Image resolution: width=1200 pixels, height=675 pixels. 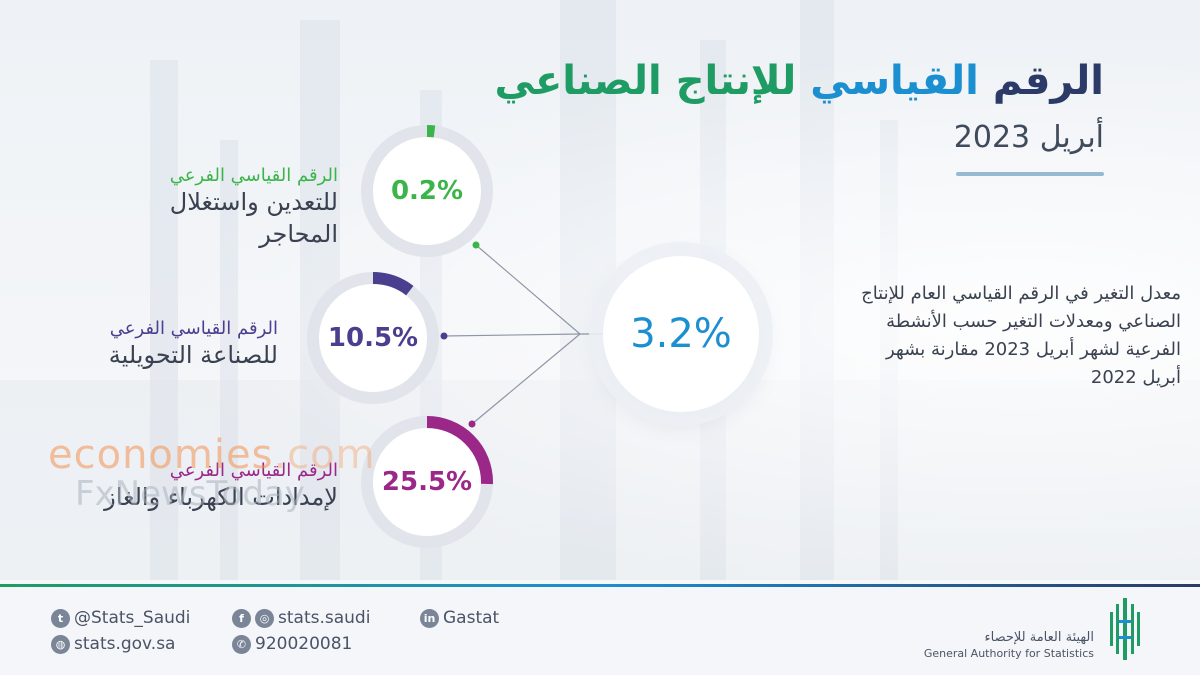 I want to click on watermark-economies-domain: .com, so click(x=324, y=455).